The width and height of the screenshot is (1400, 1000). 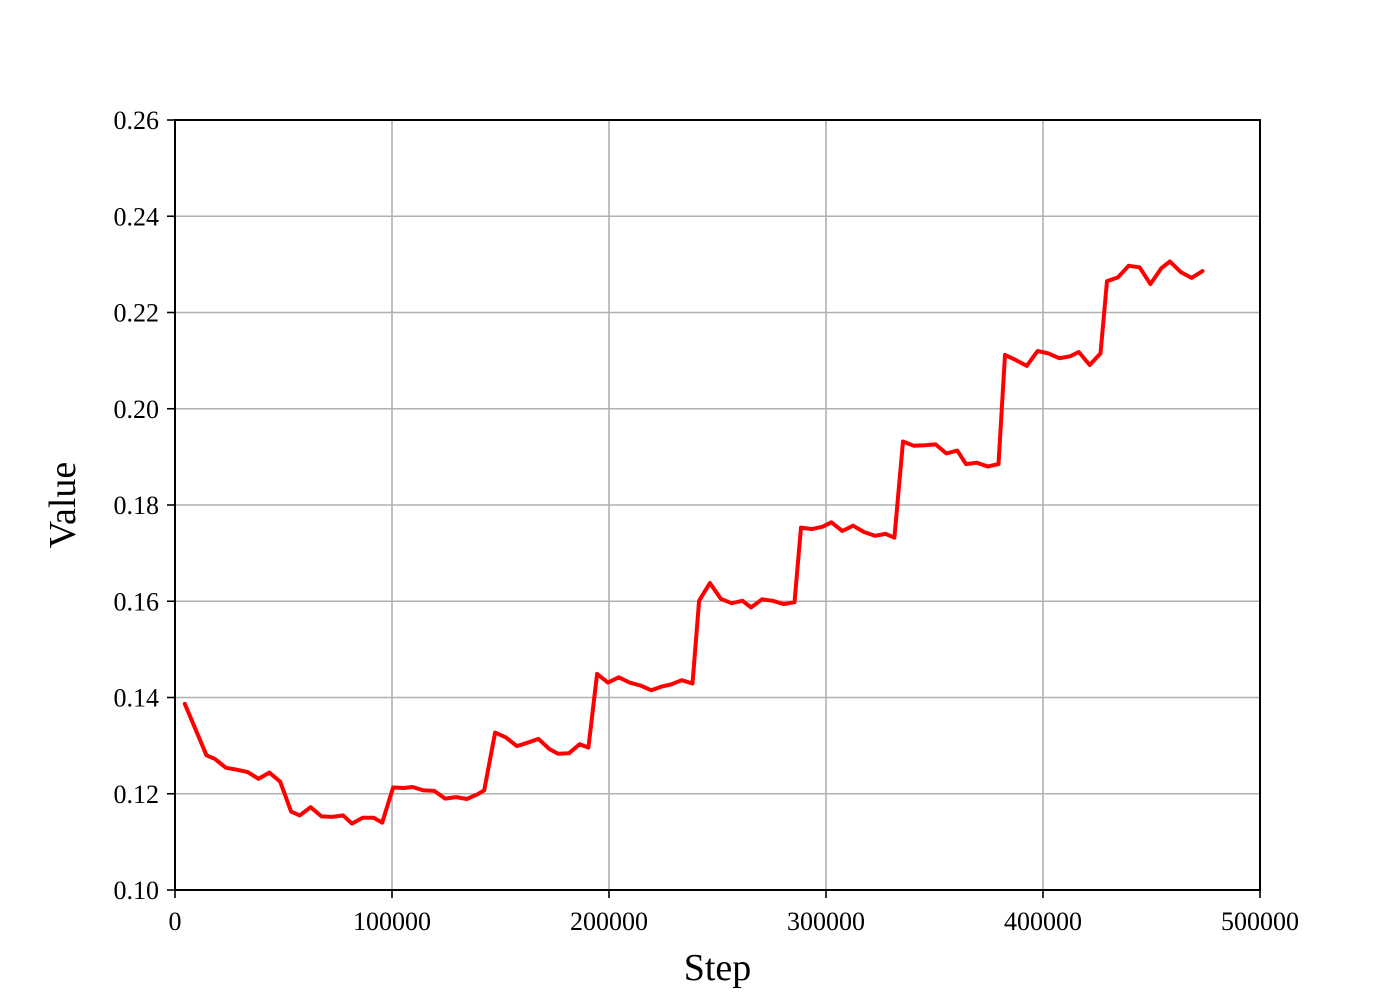 What do you see at coordinates (392, 921) in the screenshot?
I see `x-tick-label: 100000` at bounding box center [392, 921].